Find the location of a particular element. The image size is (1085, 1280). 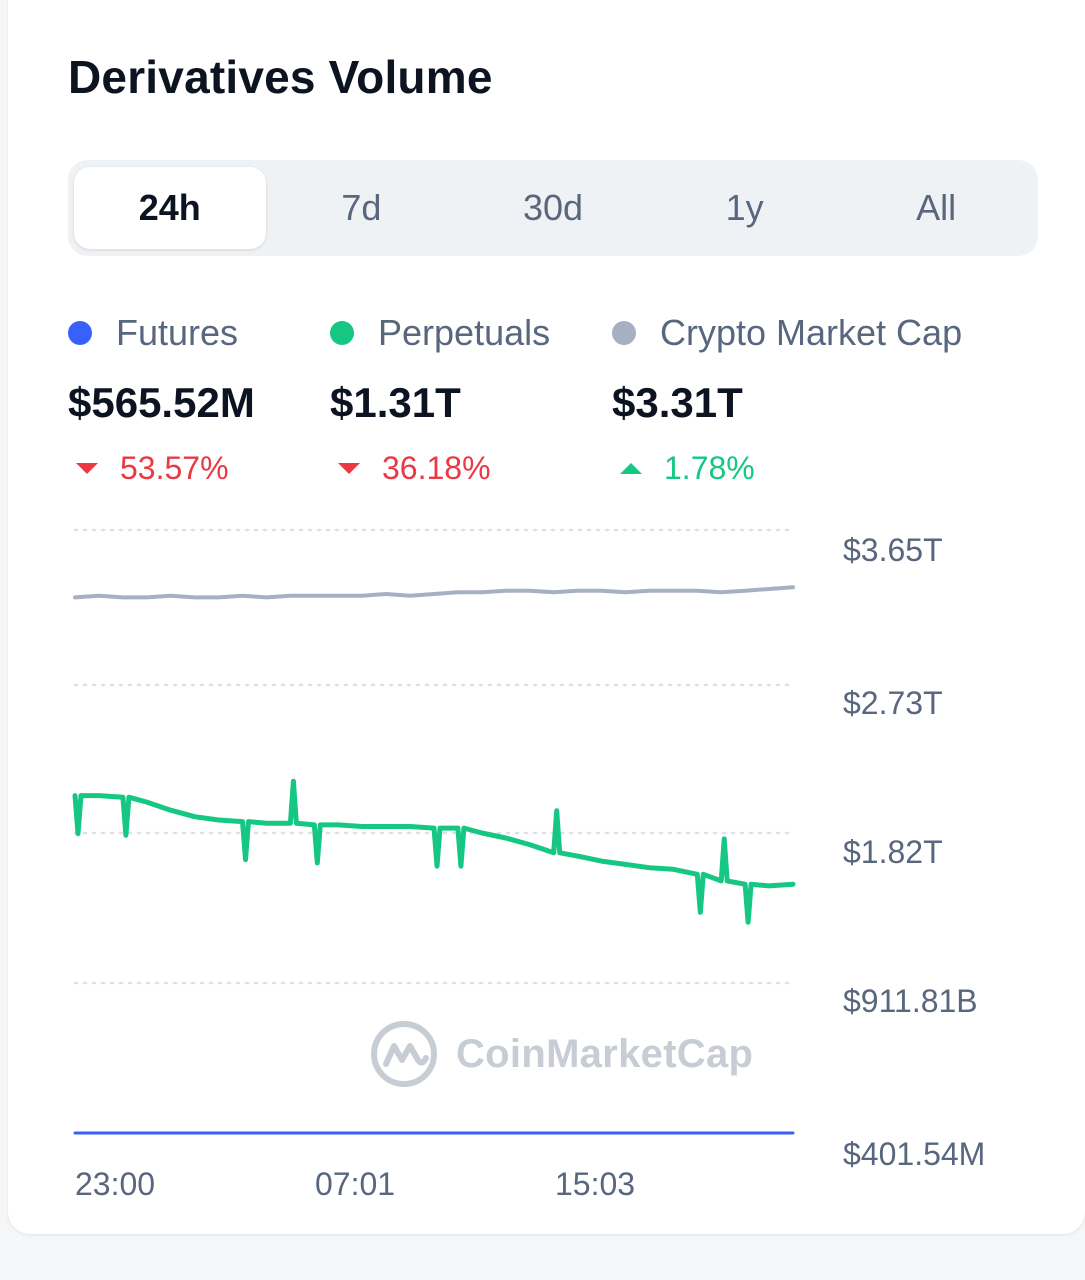

futures-dot-icon is located at coordinates (80, 333).